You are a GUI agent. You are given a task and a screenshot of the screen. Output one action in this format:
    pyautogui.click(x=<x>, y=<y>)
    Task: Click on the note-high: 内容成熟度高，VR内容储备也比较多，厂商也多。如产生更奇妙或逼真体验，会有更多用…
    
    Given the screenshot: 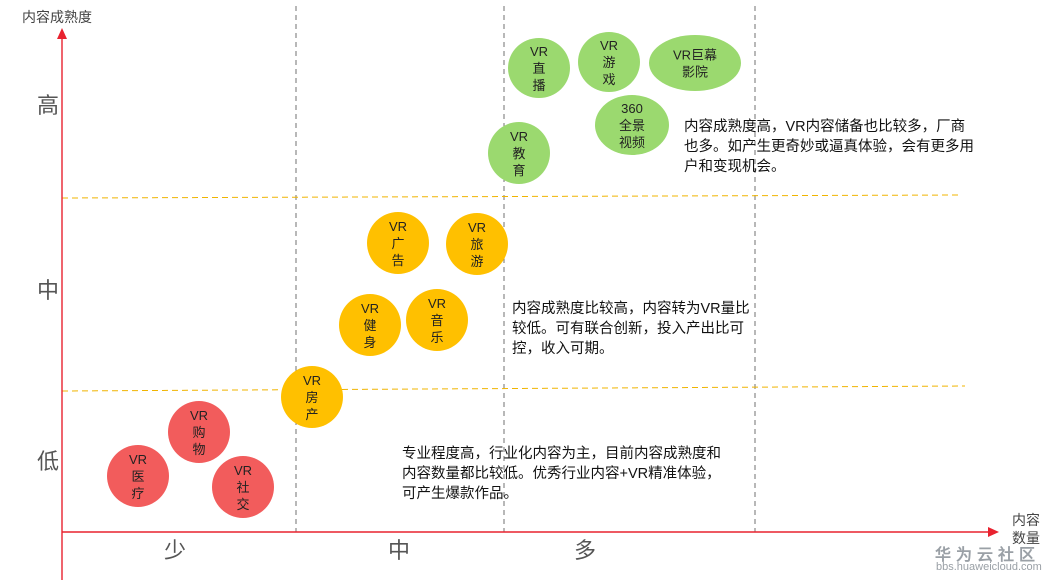 What is the action you would take?
    pyautogui.click(x=829, y=147)
    